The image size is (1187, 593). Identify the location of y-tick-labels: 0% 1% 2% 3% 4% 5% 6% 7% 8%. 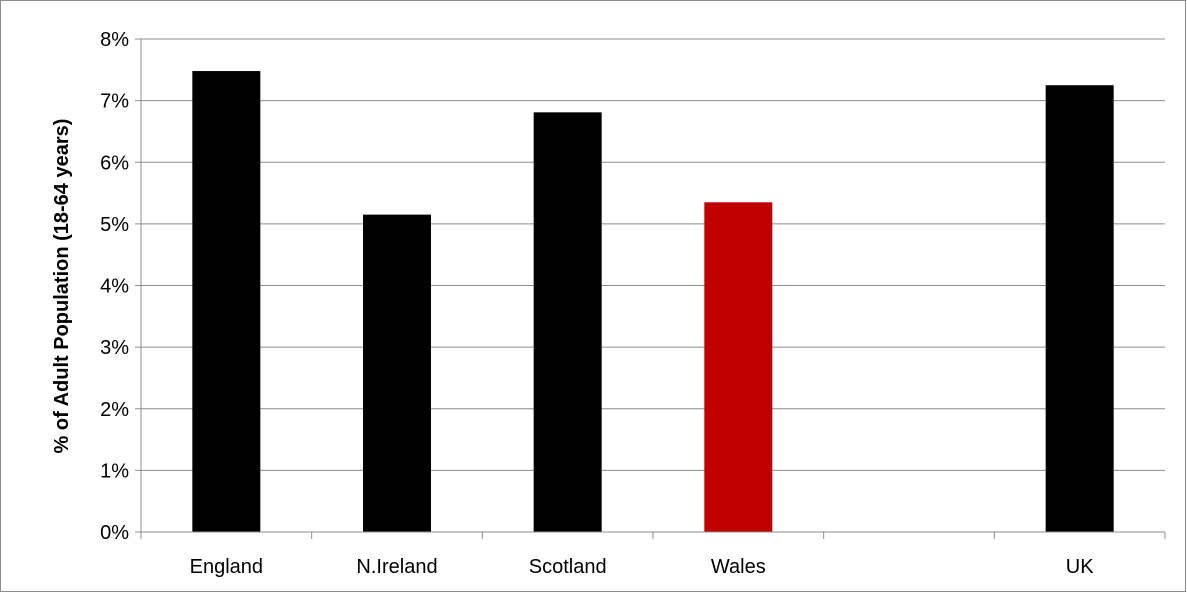
(114, 286).